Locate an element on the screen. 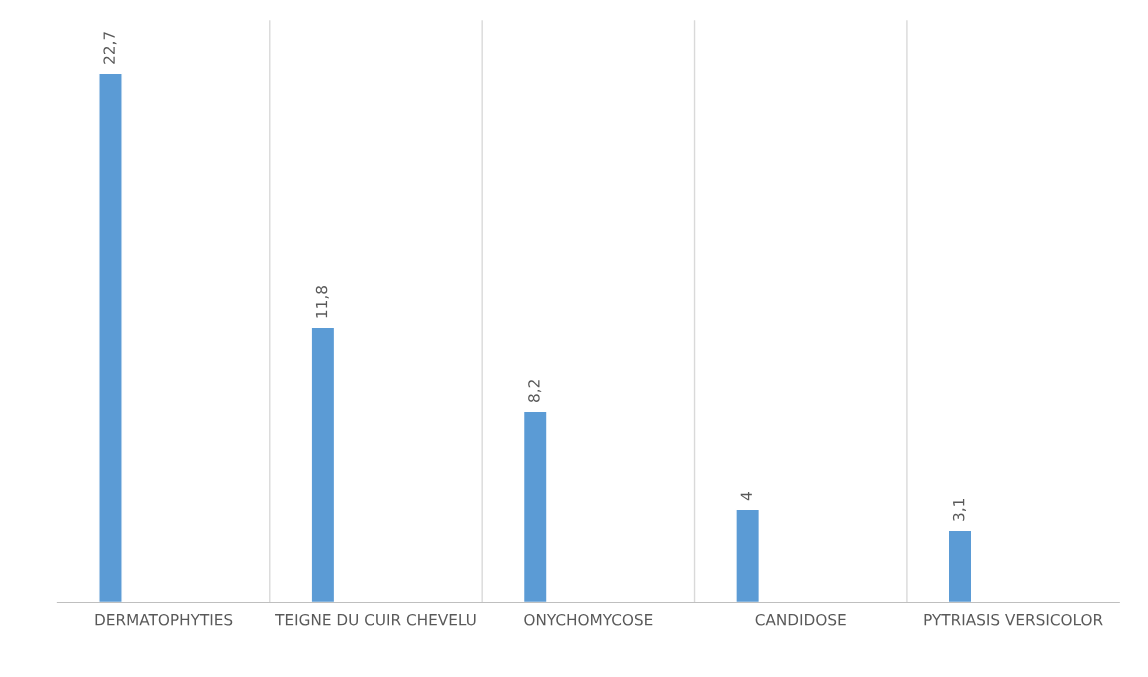 The image size is (1148, 677). x-tick-label: CANDIDOSE is located at coordinates (800, 619).